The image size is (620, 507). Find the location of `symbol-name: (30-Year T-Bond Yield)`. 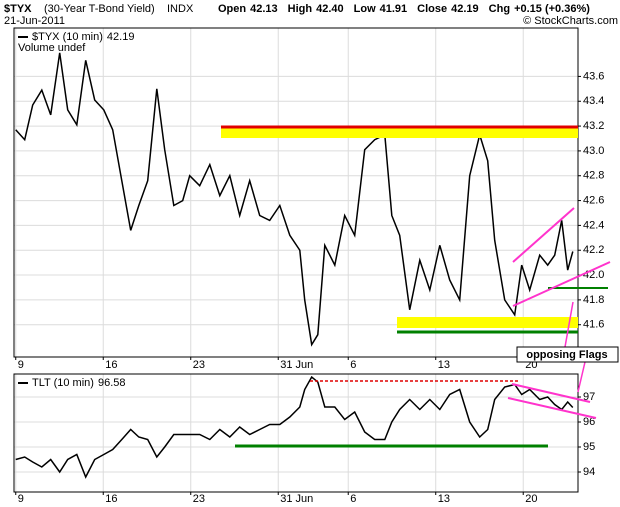

symbol-name: (30-Year T-Bond Yield) is located at coordinates (99, 9).